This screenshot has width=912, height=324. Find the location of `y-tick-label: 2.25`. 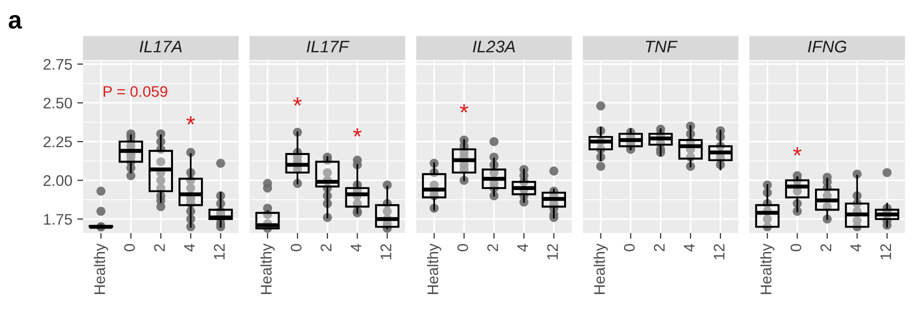

y-tick-label: 2.25 is located at coordinates (58, 142).